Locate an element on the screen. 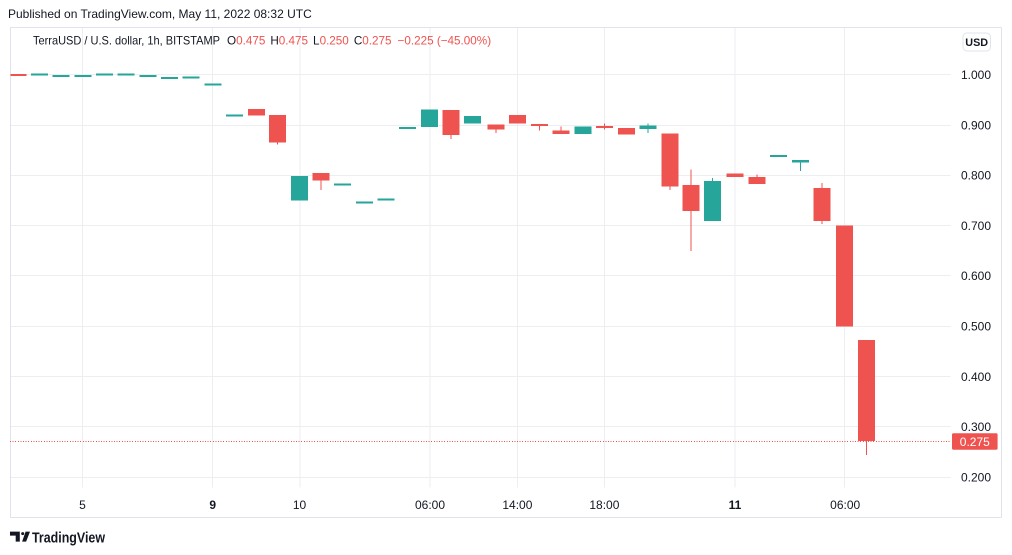 This screenshot has height=555, width=1012. svg-text: 0.200 is located at coordinates (976, 477).